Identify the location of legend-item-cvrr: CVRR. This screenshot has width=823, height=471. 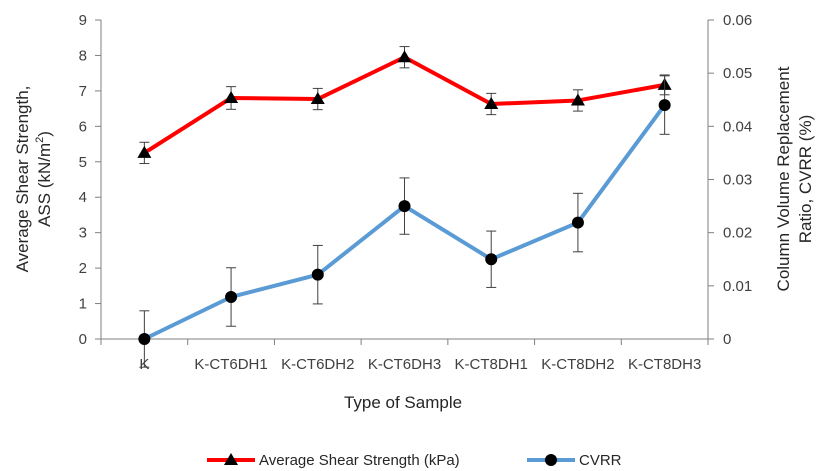
(574, 460).